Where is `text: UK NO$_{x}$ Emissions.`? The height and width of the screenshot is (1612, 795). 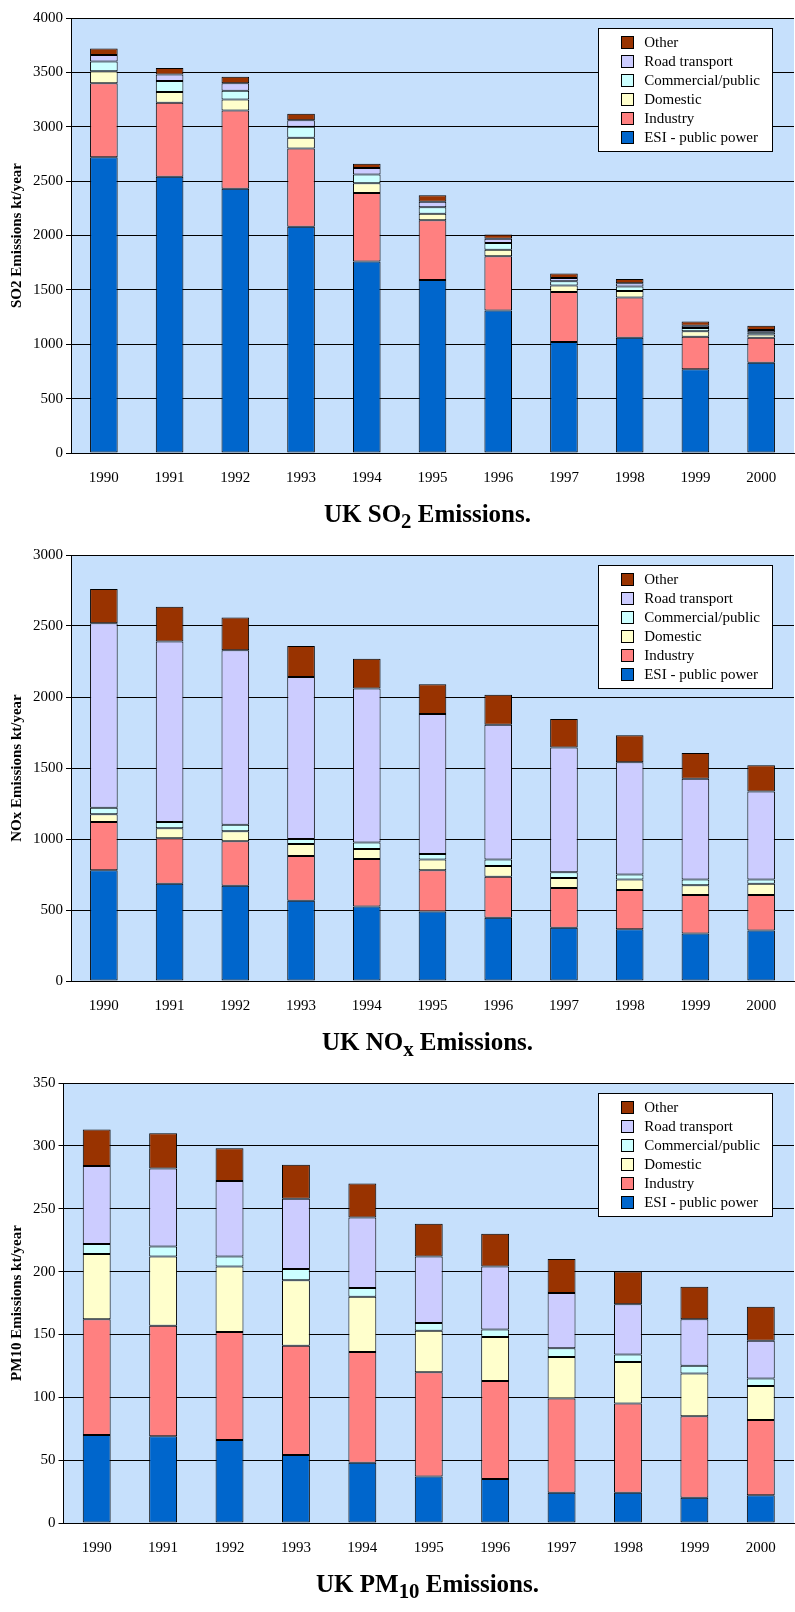 text: UK NO$_{x}$ Emissions. is located at coordinates (427, 1045).